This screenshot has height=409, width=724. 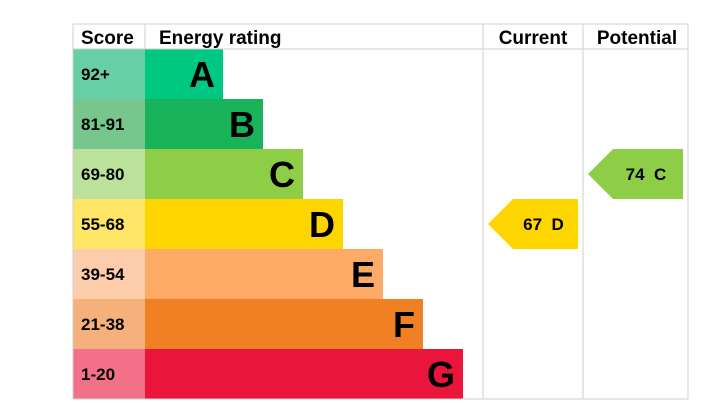 I want to click on rating-letter-d: D, so click(x=322, y=224).